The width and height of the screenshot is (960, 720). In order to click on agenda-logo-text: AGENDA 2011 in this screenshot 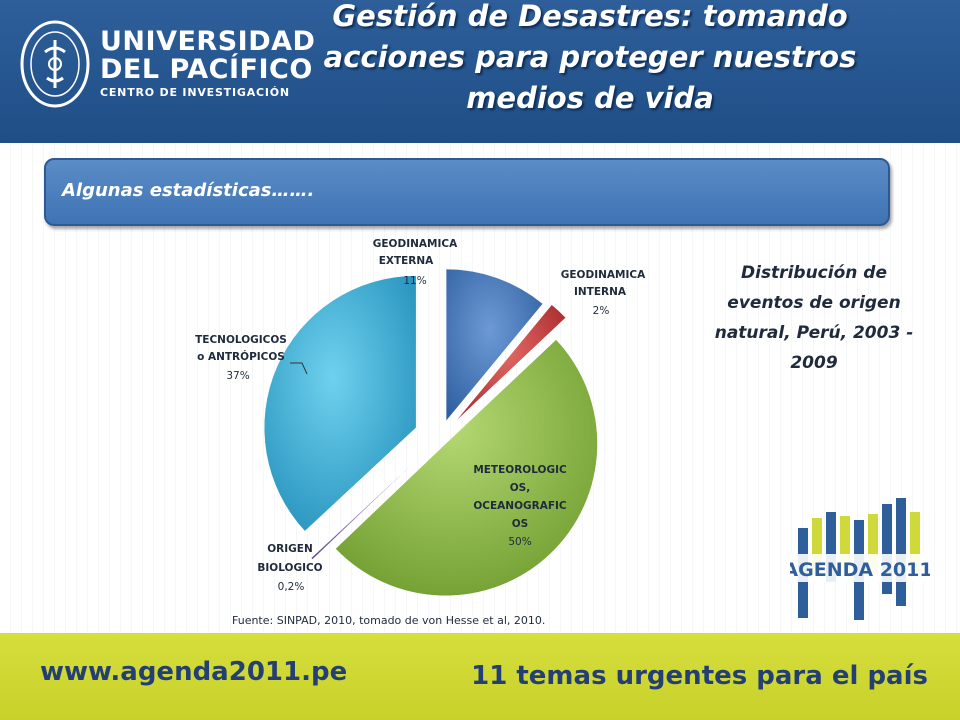, I will do `click(860, 570)`.